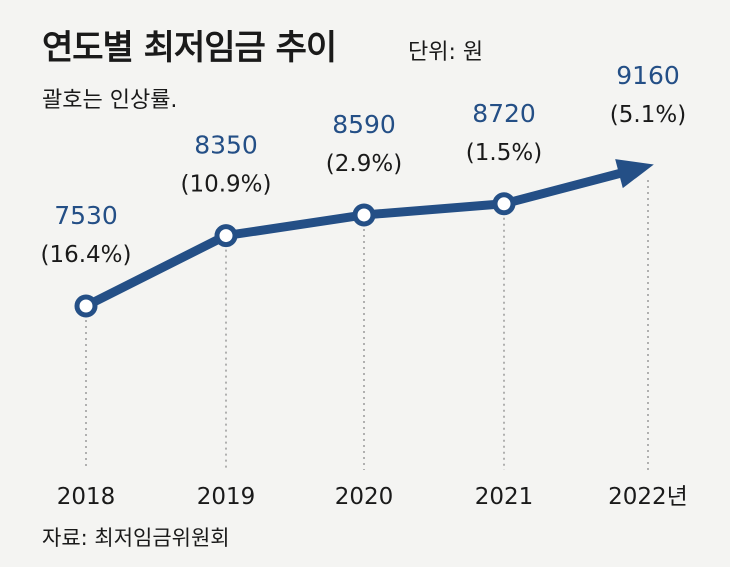 The height and width of the screenshot is (567, 730). I want to click on x-axis-ticks: 2018 2019 2020 2021 2022년, so click(372, 497).